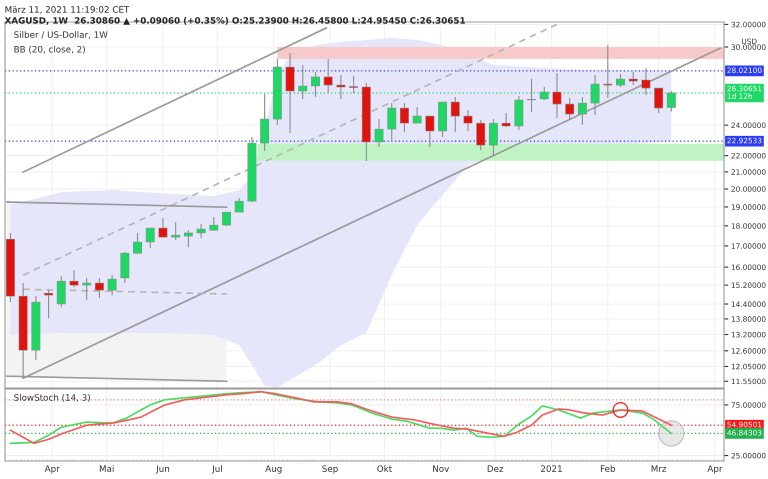  Describe the element at coordinates (163, 469) in the screenshot. I see `x-tick-label: Jun` at that location.